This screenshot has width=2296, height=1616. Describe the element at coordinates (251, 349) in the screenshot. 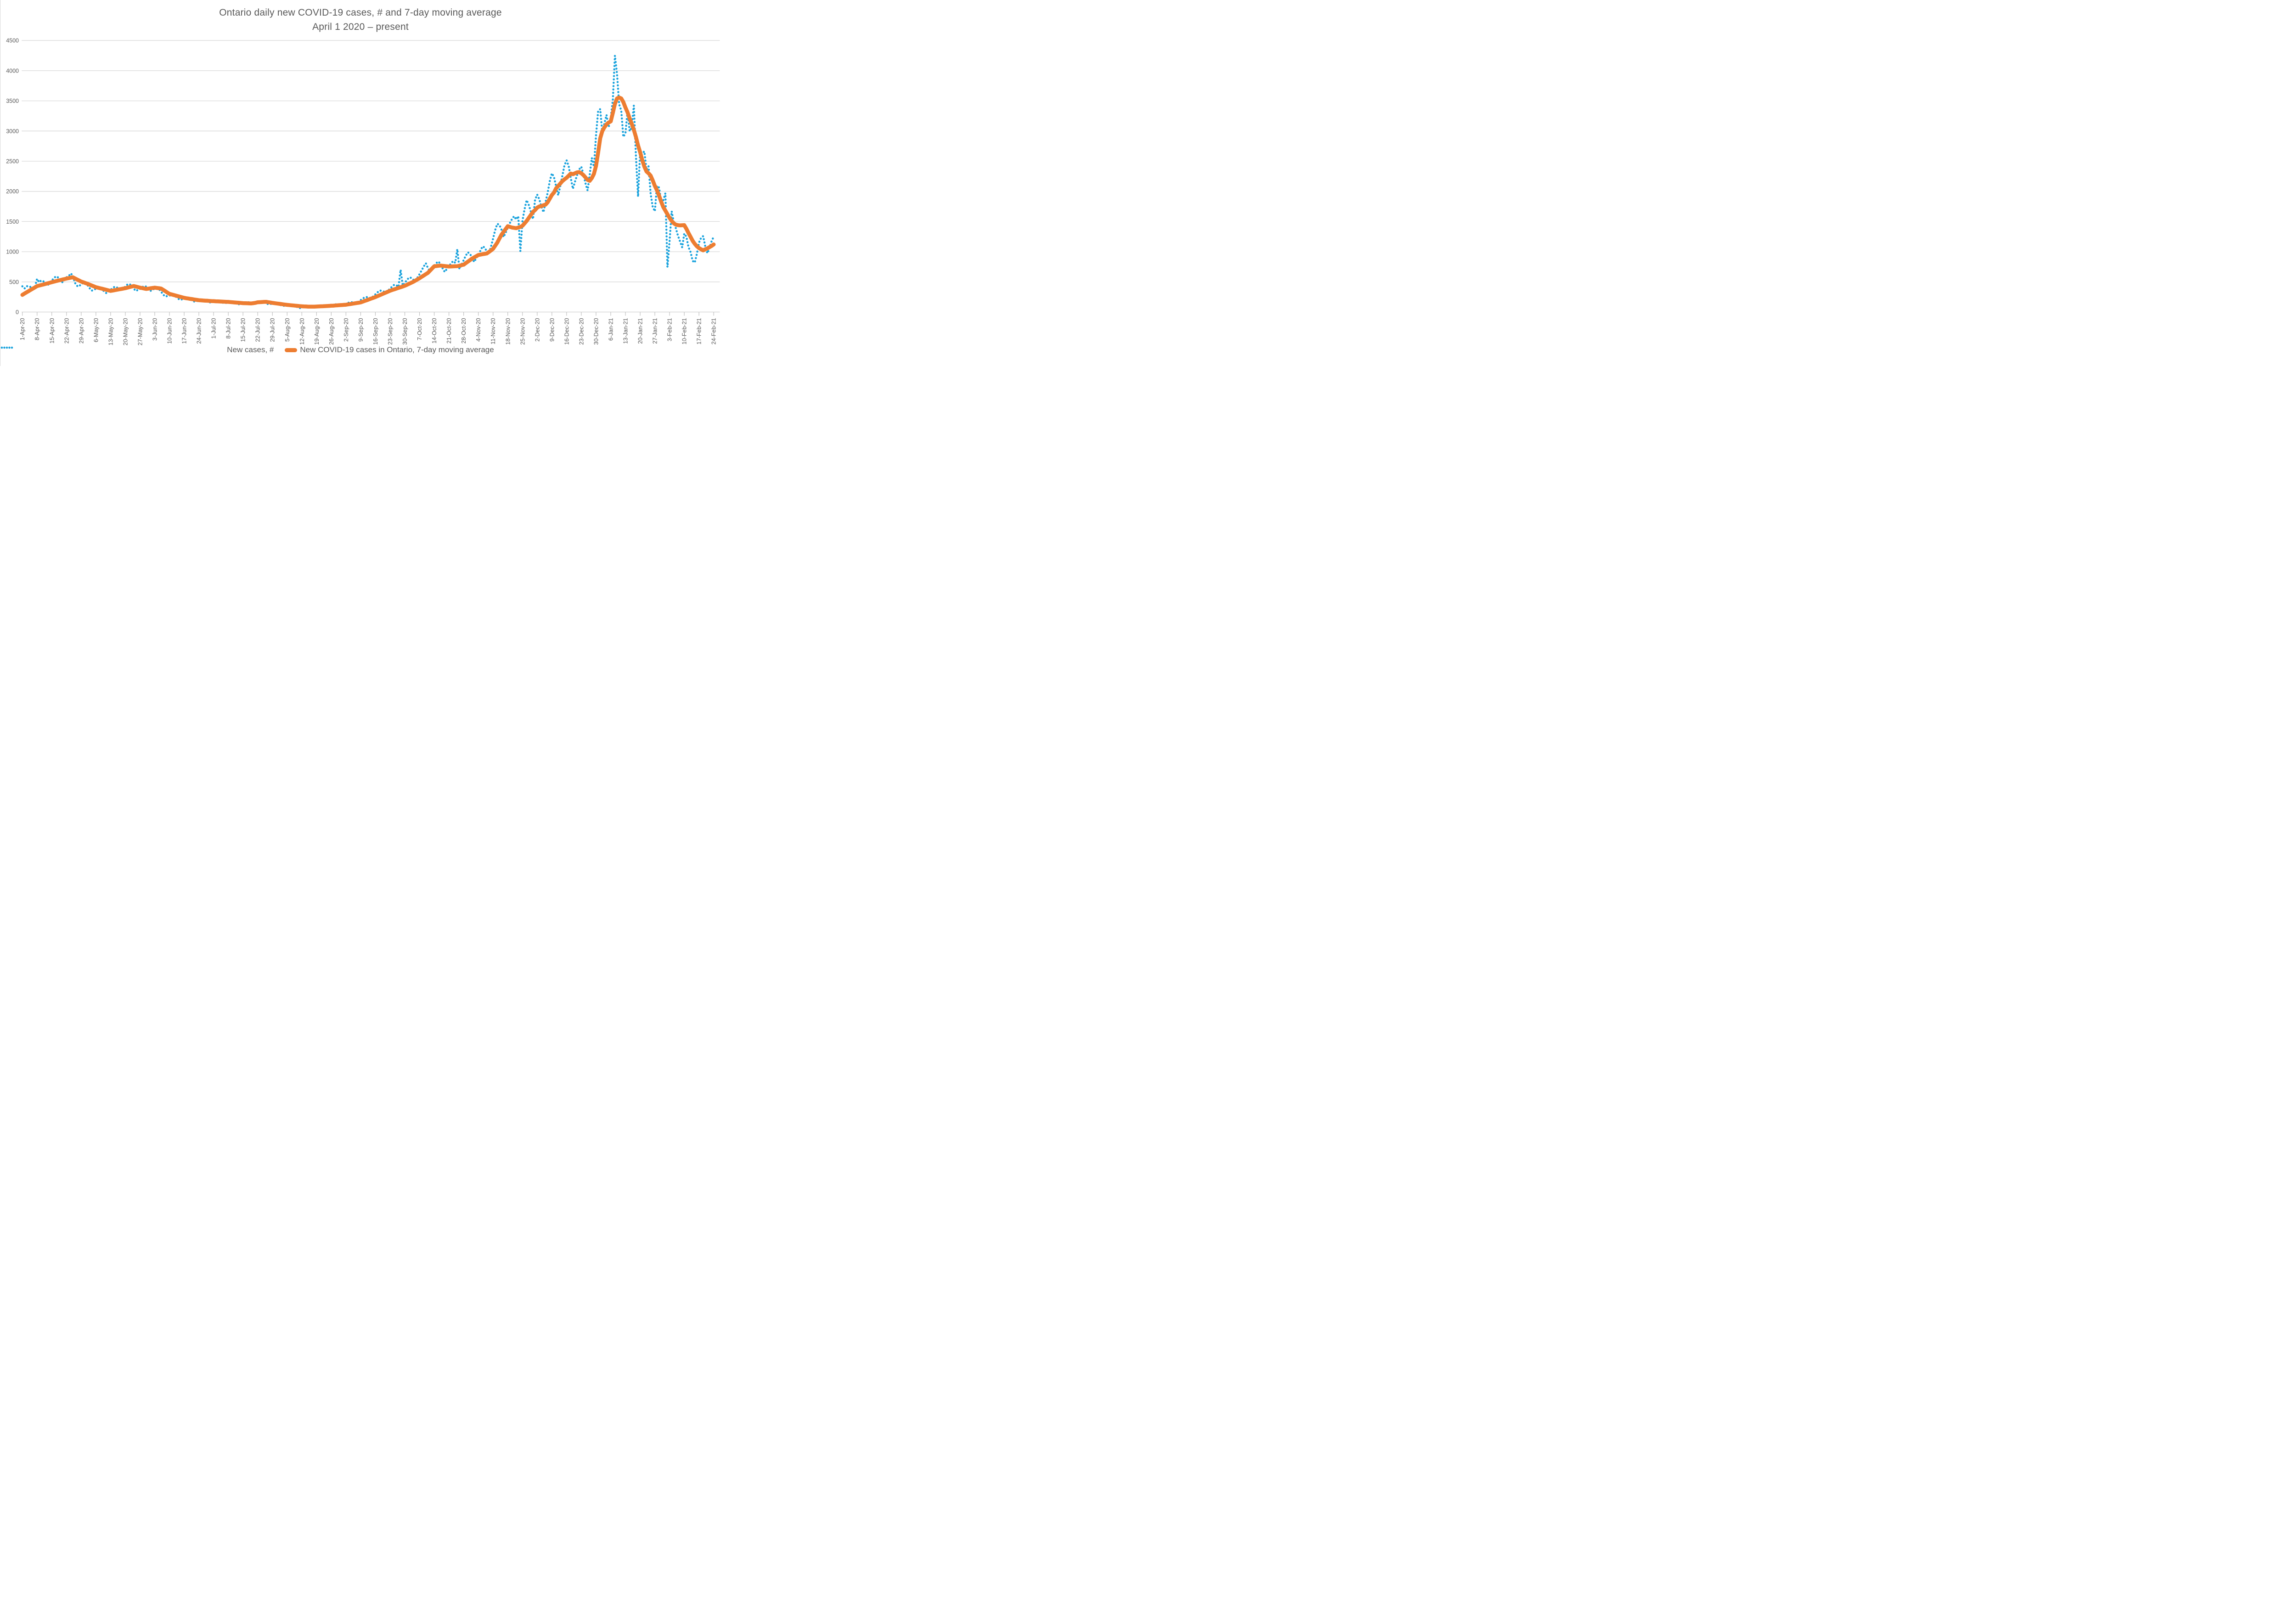

I see `legend-item-daily-label: New cases, #` at that location.